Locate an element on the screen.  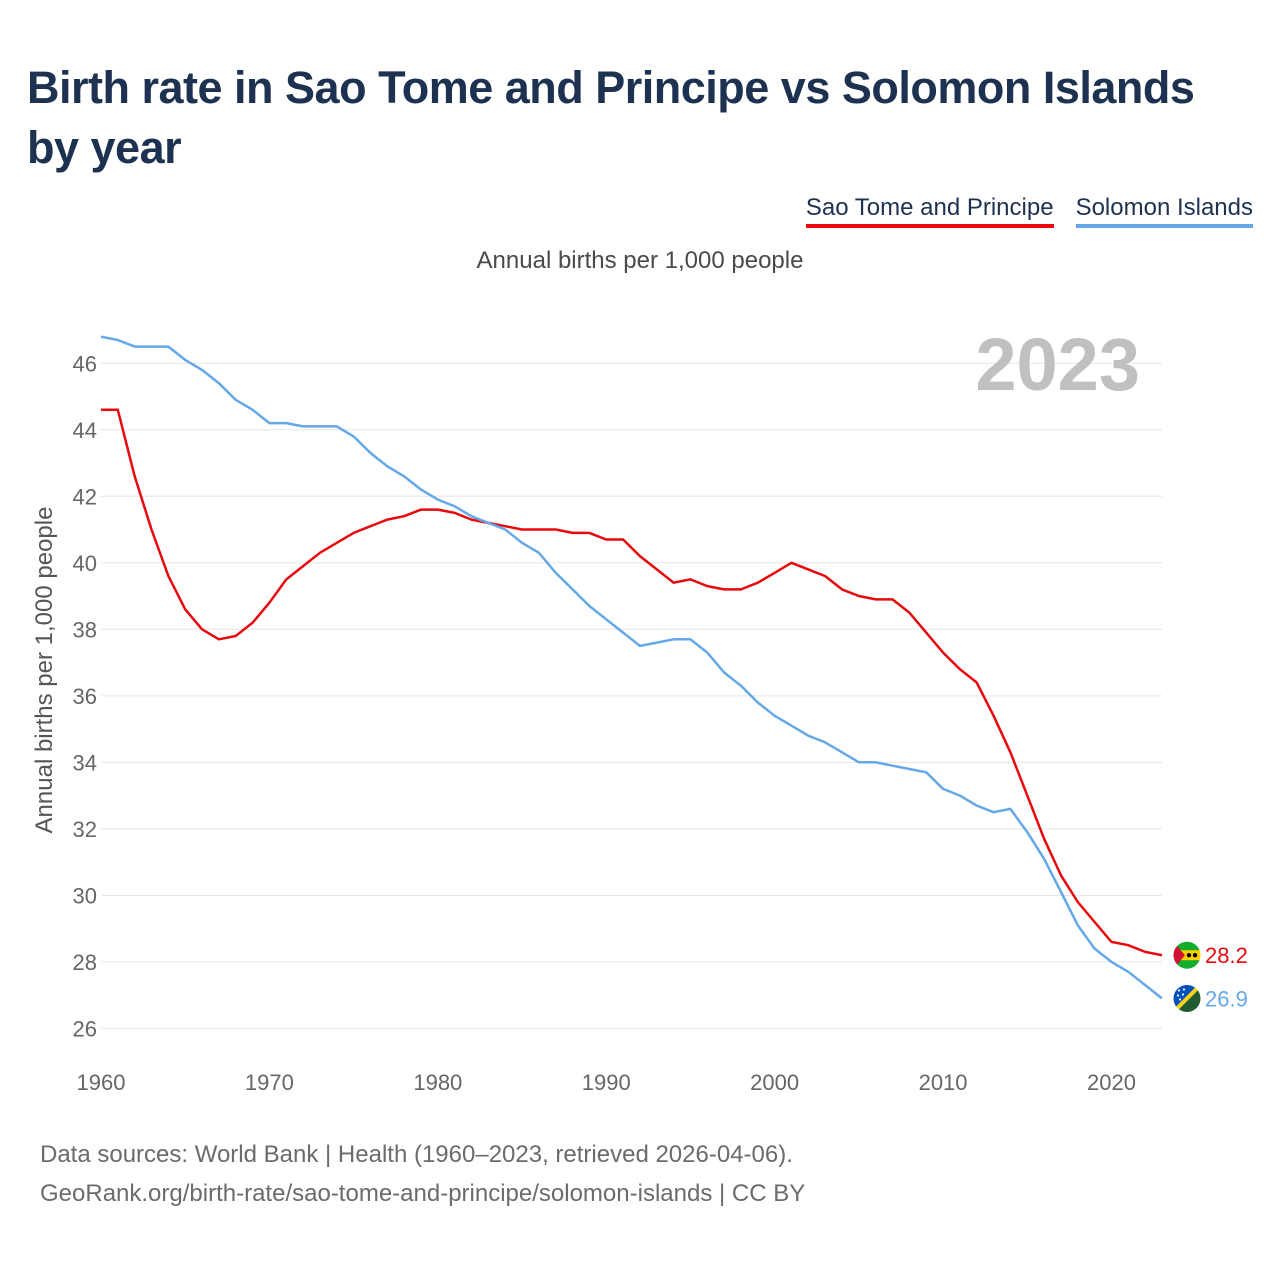
solomon-islands-flag-icon is located at coordinates (1187, 998).